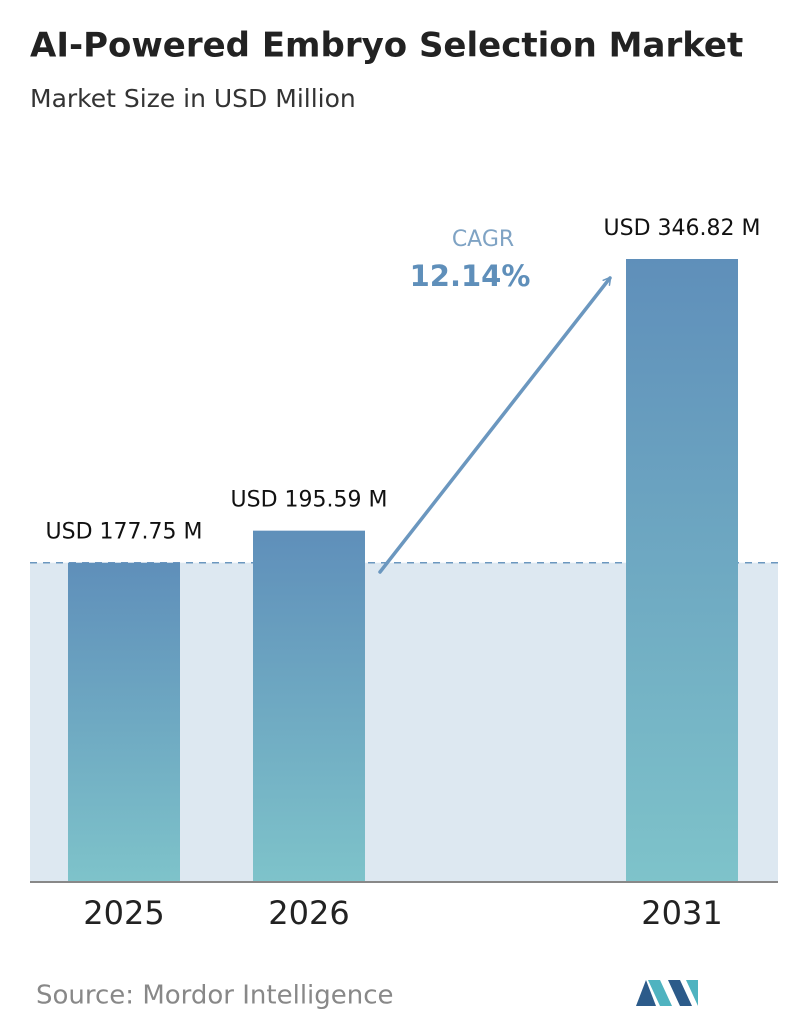 Image resolution: width=796 pixels, height=1034 pixels. Describe the element at coordinates (193, 98) in the screenshot. I see `chart-subtitle: Market Size in USD Million` at that location.